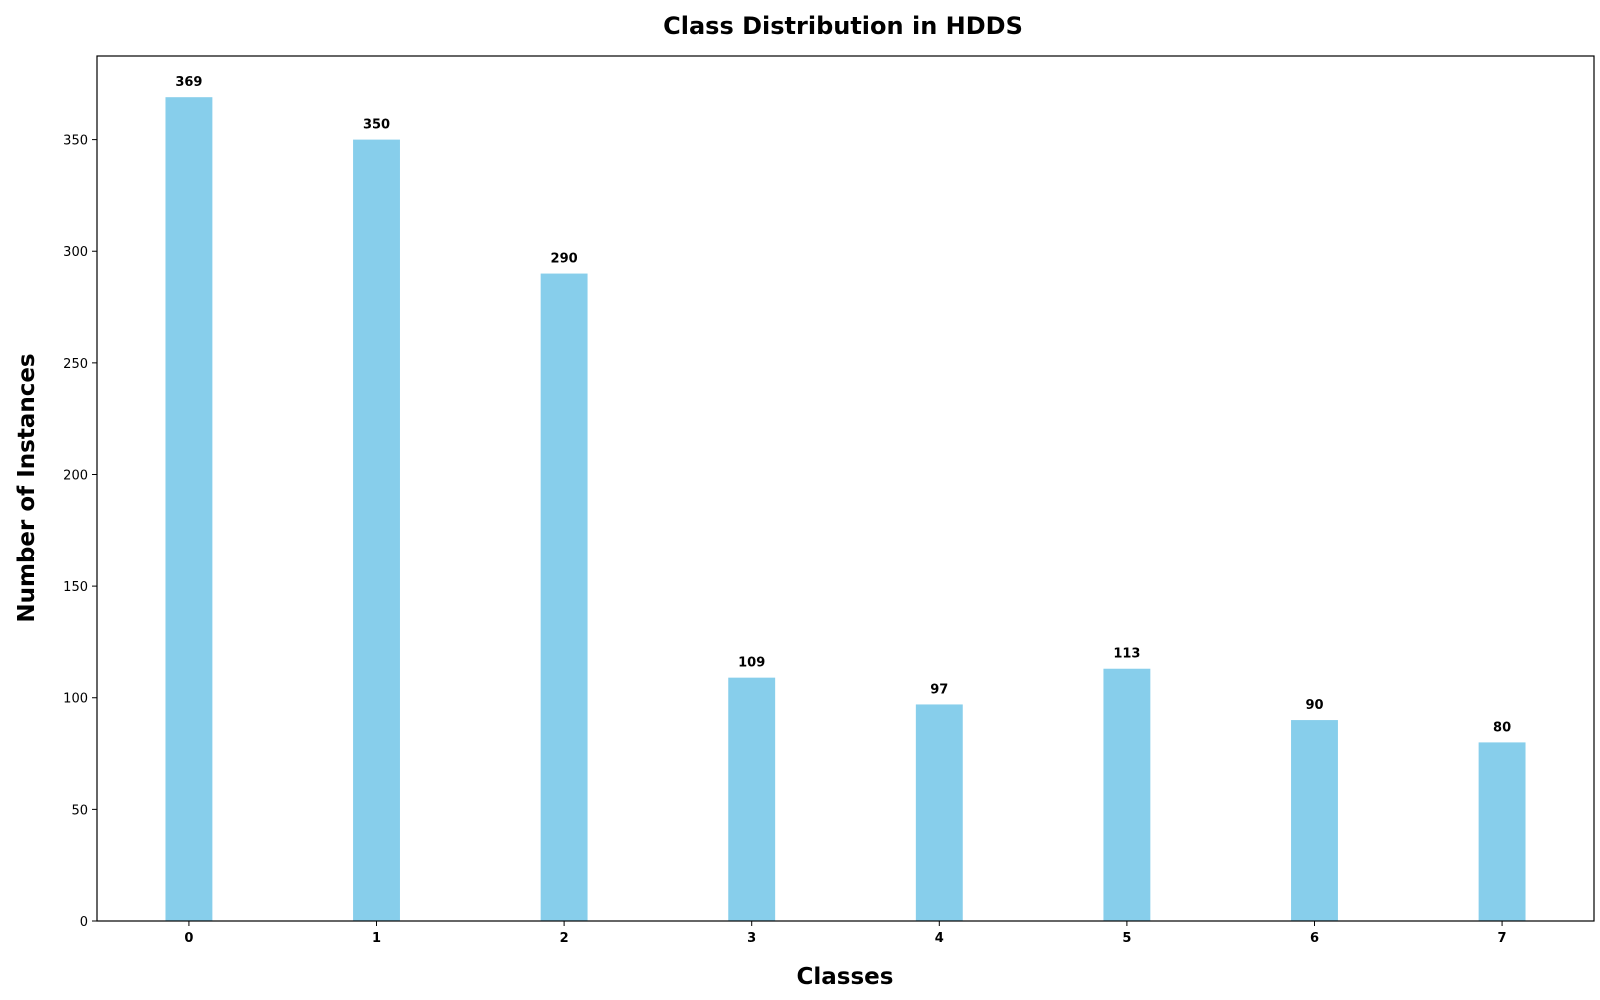  What do you see at coordinates (1314, 938) in the screenshot?
I see `x-tick-label: 6` at bounding box center [1314, 938].